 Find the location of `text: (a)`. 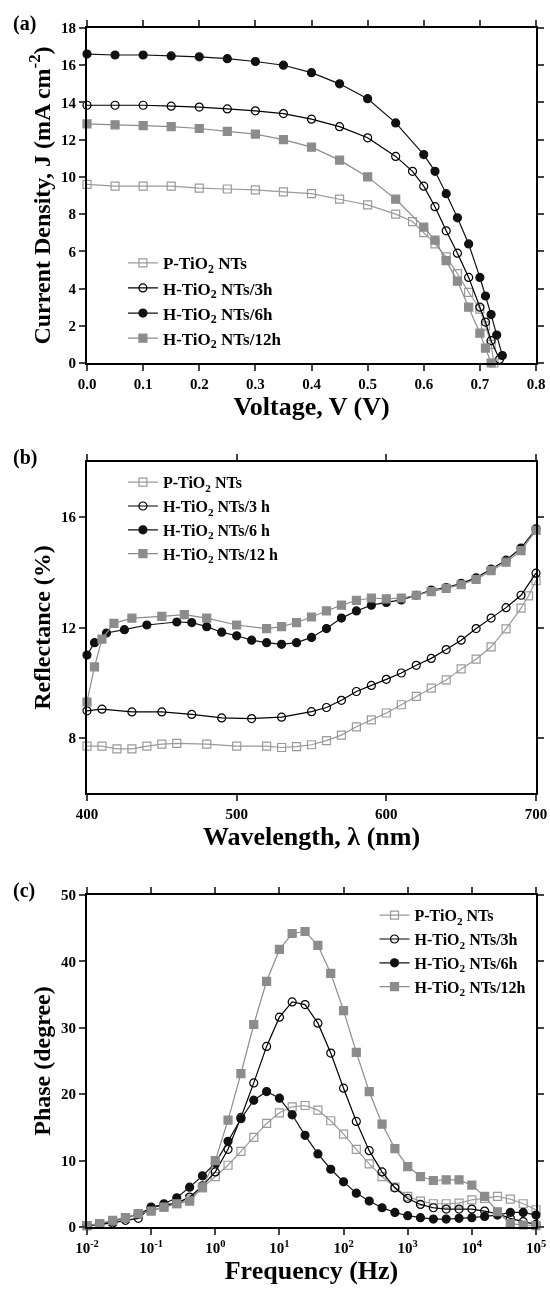

text: (a) is located at coordinates (25, 23).